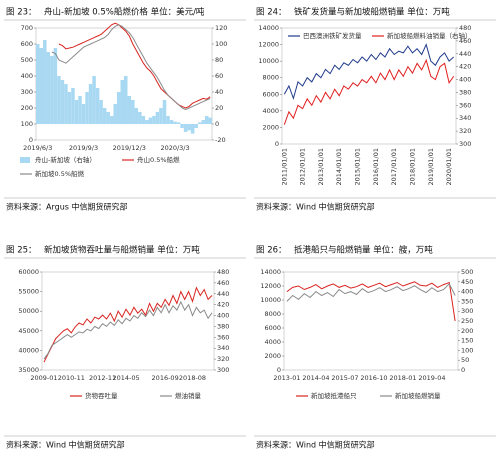 The height and width of the screenshot is (456, 500). I want to click on x-tick-label: 2014-04, so click(315, 378).